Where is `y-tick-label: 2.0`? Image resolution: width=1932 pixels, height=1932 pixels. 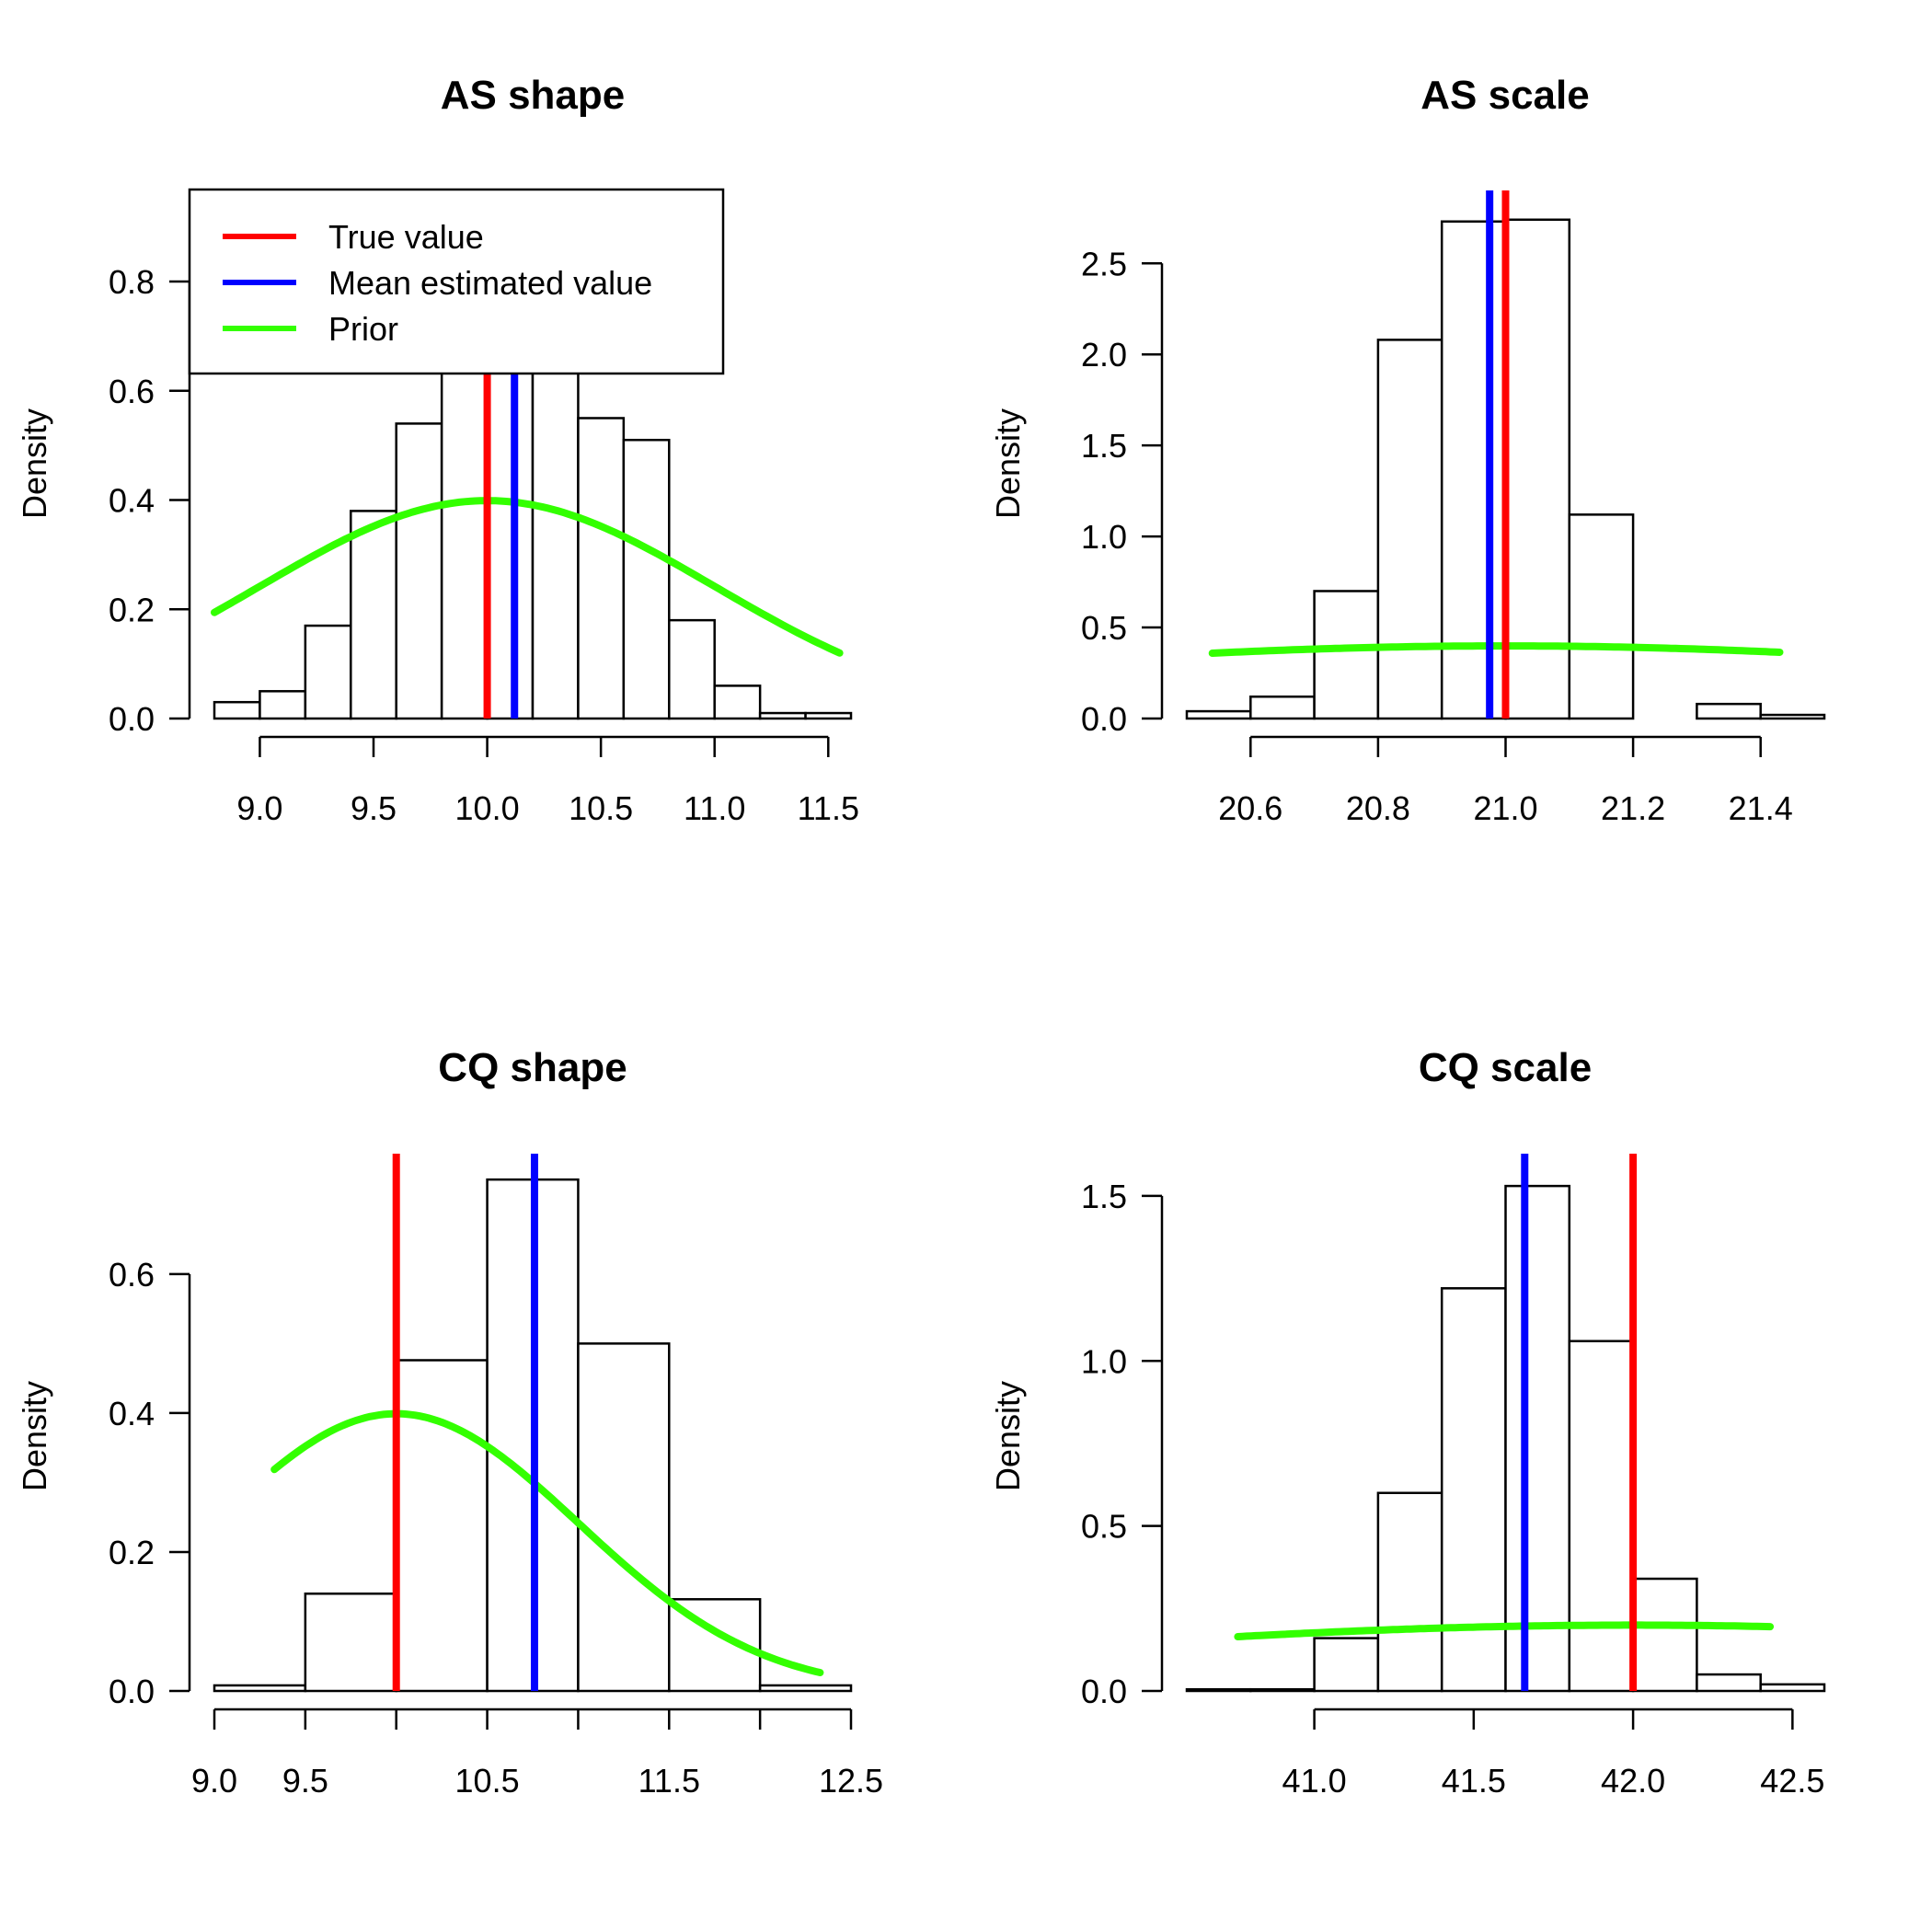 y-tick-label: 2.0 is located at coordinates (1104, 355).